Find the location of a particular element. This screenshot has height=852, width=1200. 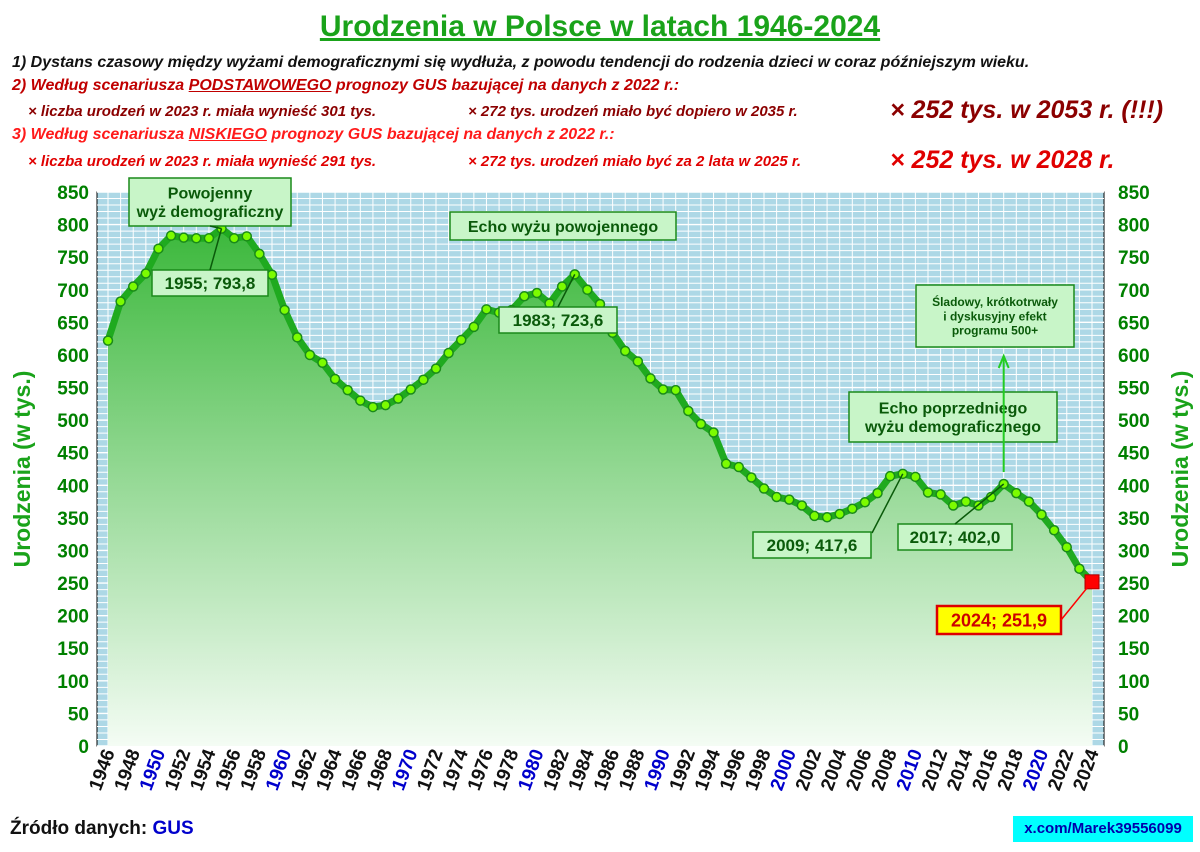

chart-title: Urodzenia w Polsce w latach 1946-2024 is located at coordinates (600, 26).